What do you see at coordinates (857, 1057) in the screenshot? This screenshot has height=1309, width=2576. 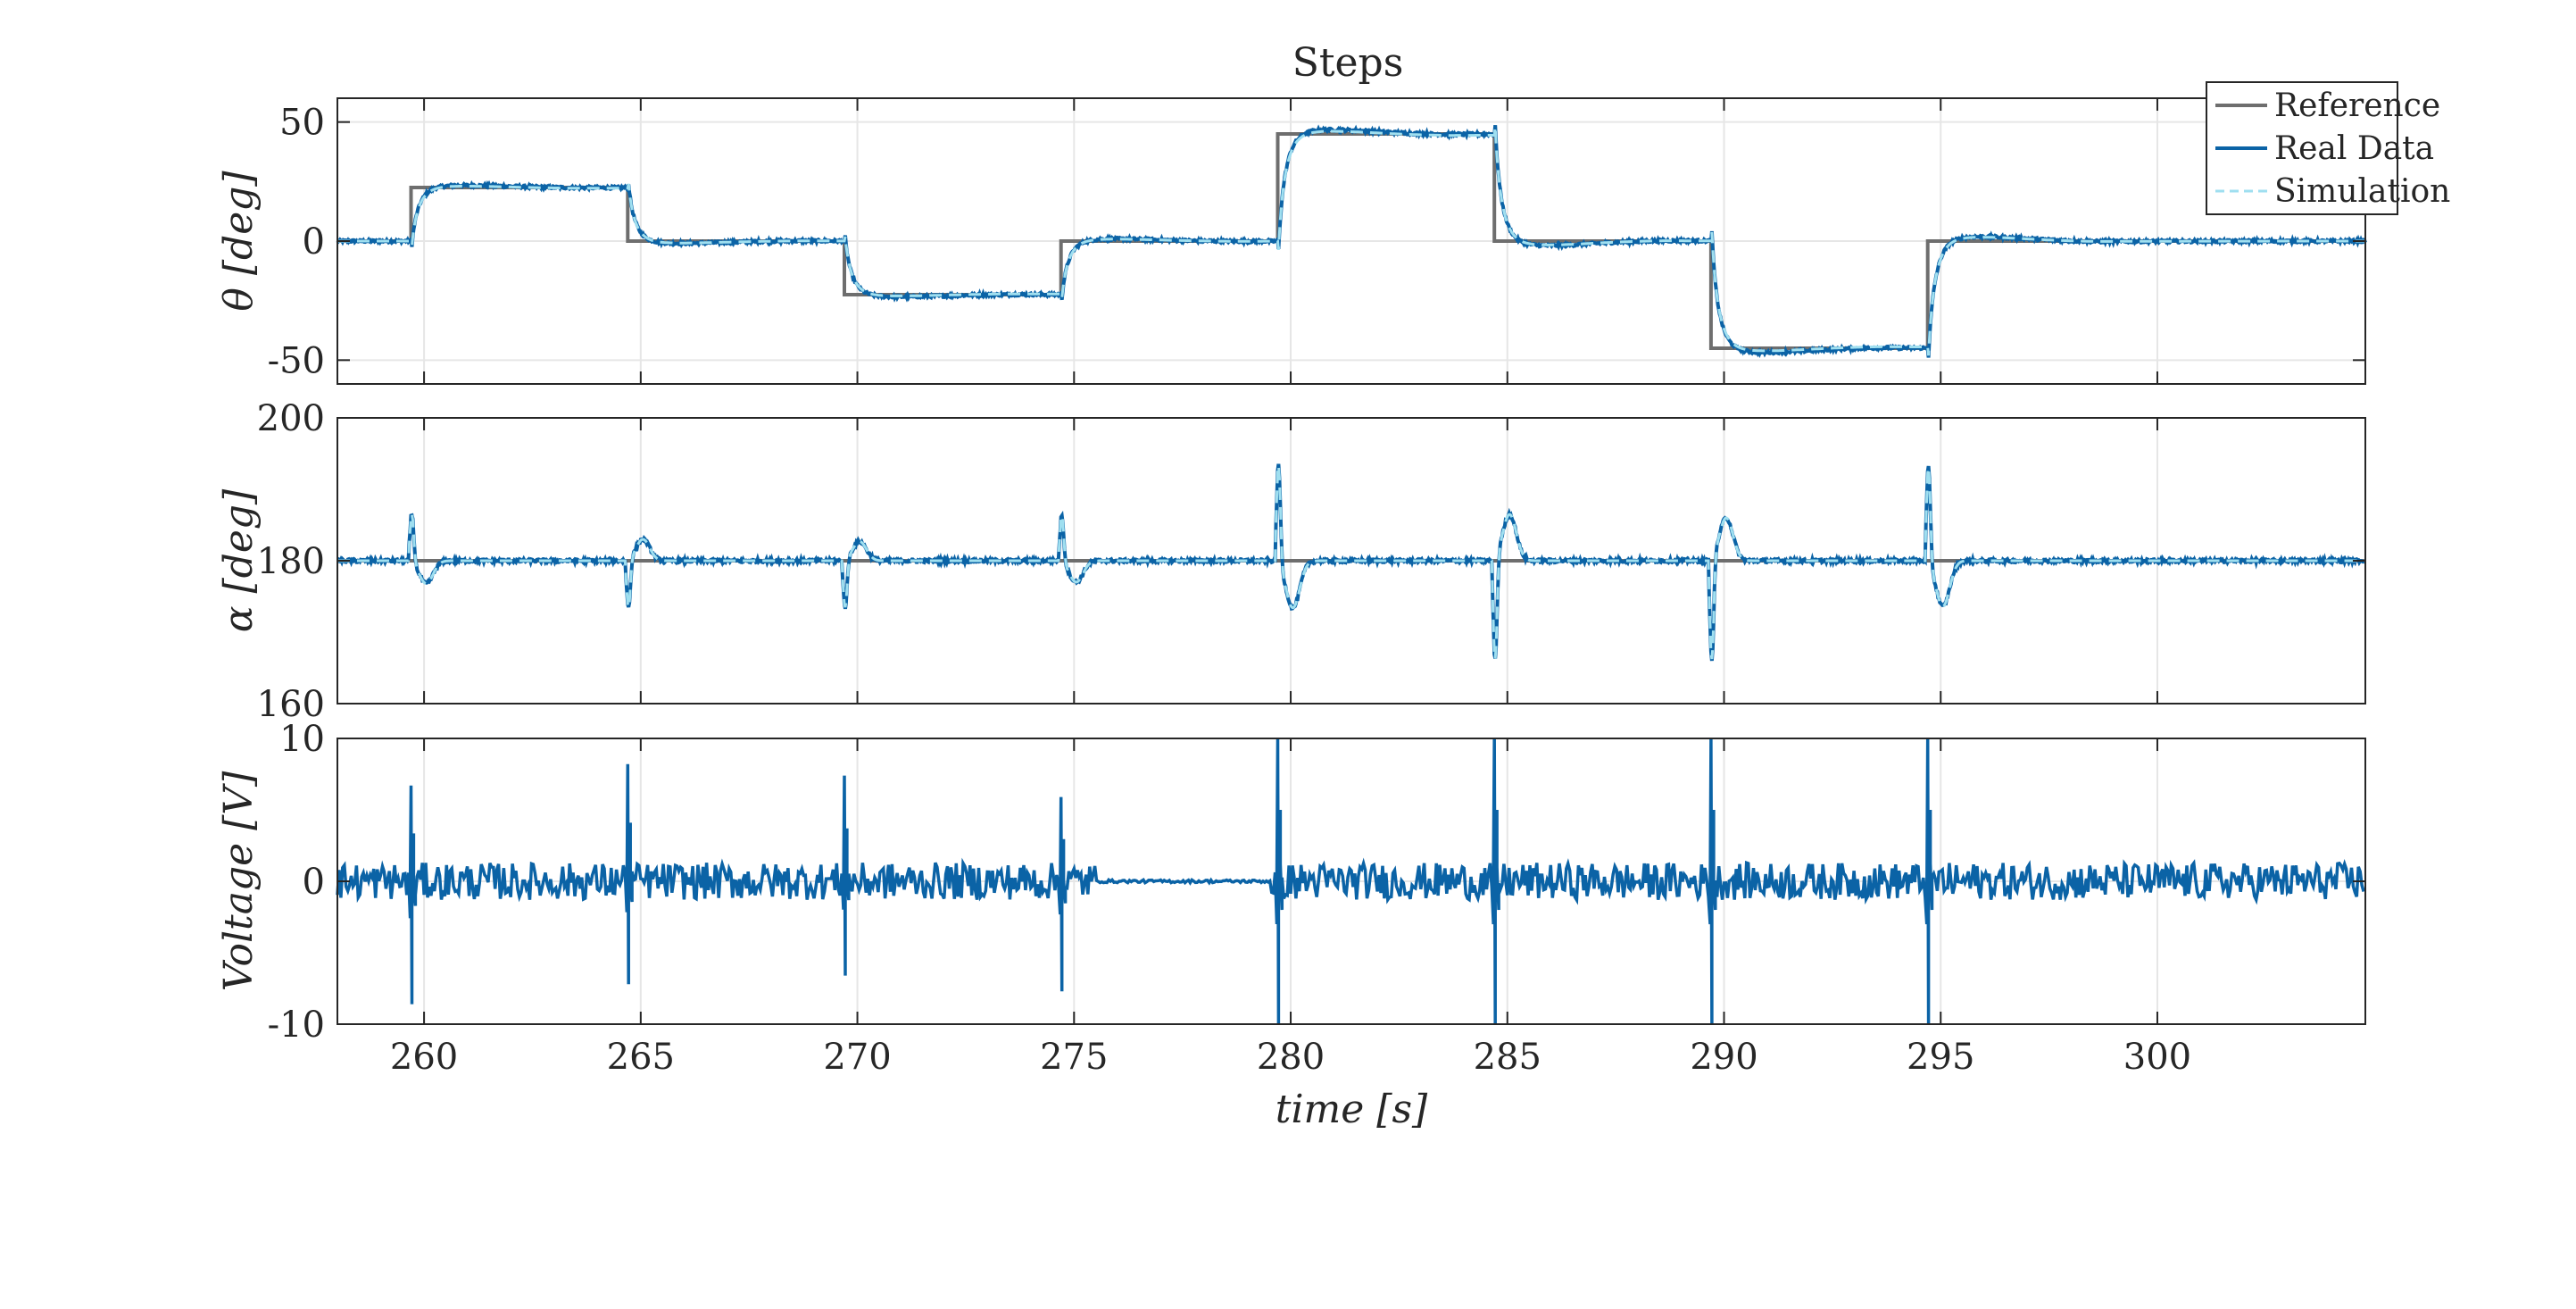 I see `x-tick-label: 270` at bounding box center [857, 1057].